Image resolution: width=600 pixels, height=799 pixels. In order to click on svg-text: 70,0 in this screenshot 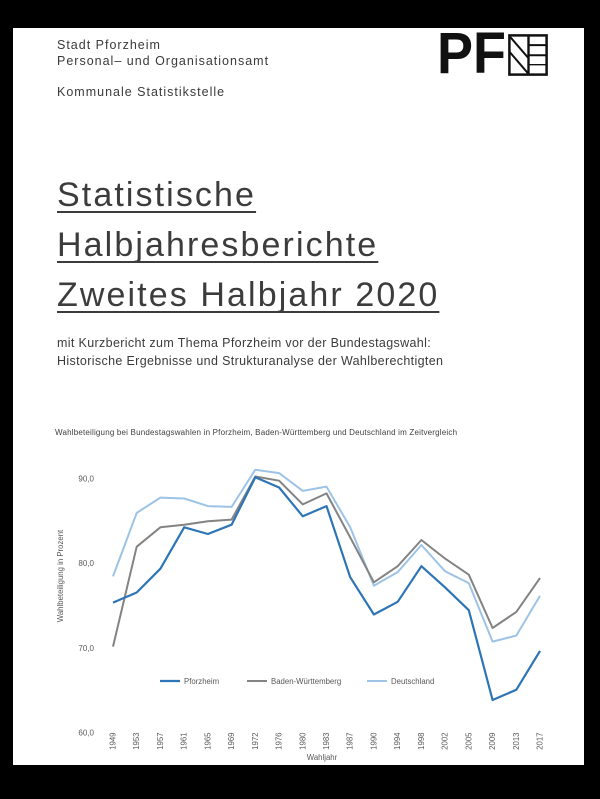, I will do `click(86, 648)`.